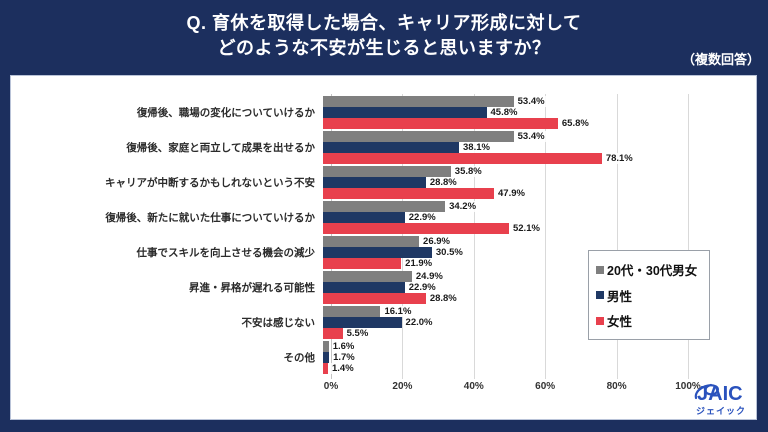 The image size is (768, 432). Describe the element at coordinates (419, 263) in the screenshot. I see `bar-value-label: 21.9%` at that location.